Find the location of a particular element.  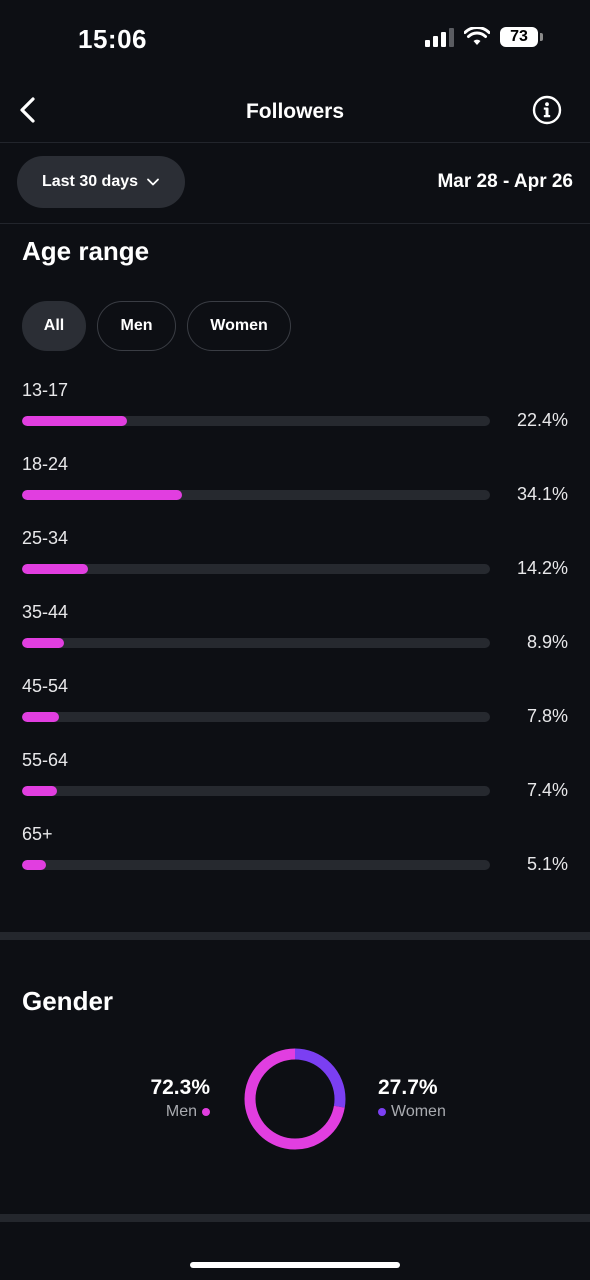

gender-women-legend: 27.7% Women is located at coordinates (412, 1098).